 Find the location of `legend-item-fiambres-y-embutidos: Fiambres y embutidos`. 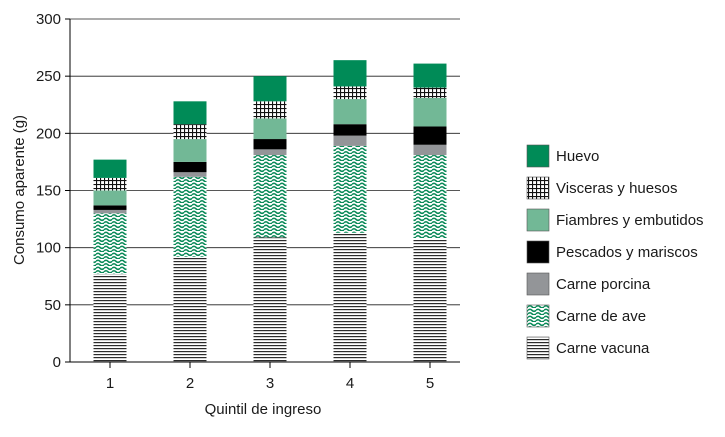

legend-item-fiambres-y-embutidos: Fiambres y embutidos is located at coordinates (615, 220).